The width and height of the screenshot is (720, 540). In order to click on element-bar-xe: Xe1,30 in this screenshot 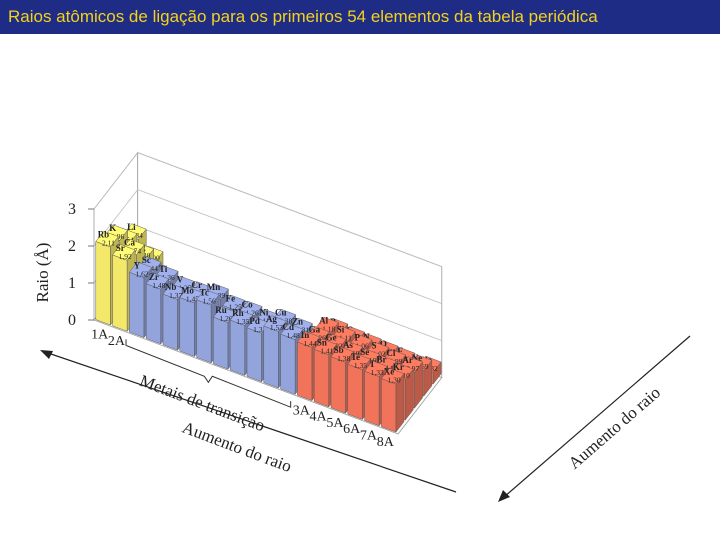, I will do `click(392, 400)`.